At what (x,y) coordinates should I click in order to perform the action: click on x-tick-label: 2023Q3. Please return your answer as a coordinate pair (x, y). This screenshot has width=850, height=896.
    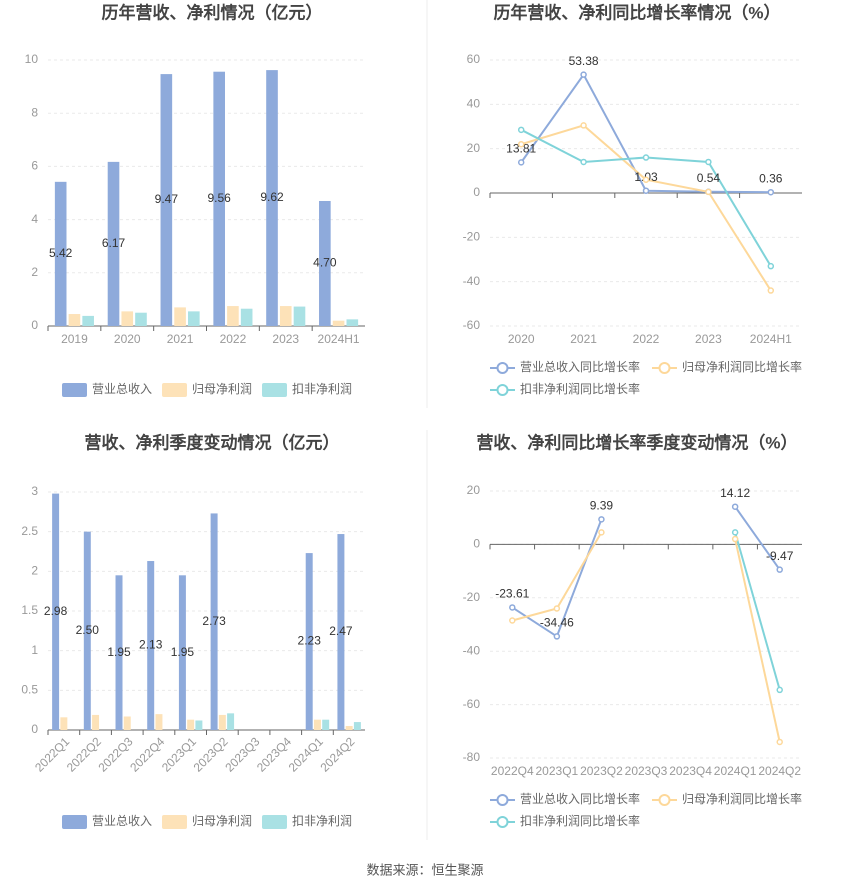
    Looking at the image, I should click on (646, 771).